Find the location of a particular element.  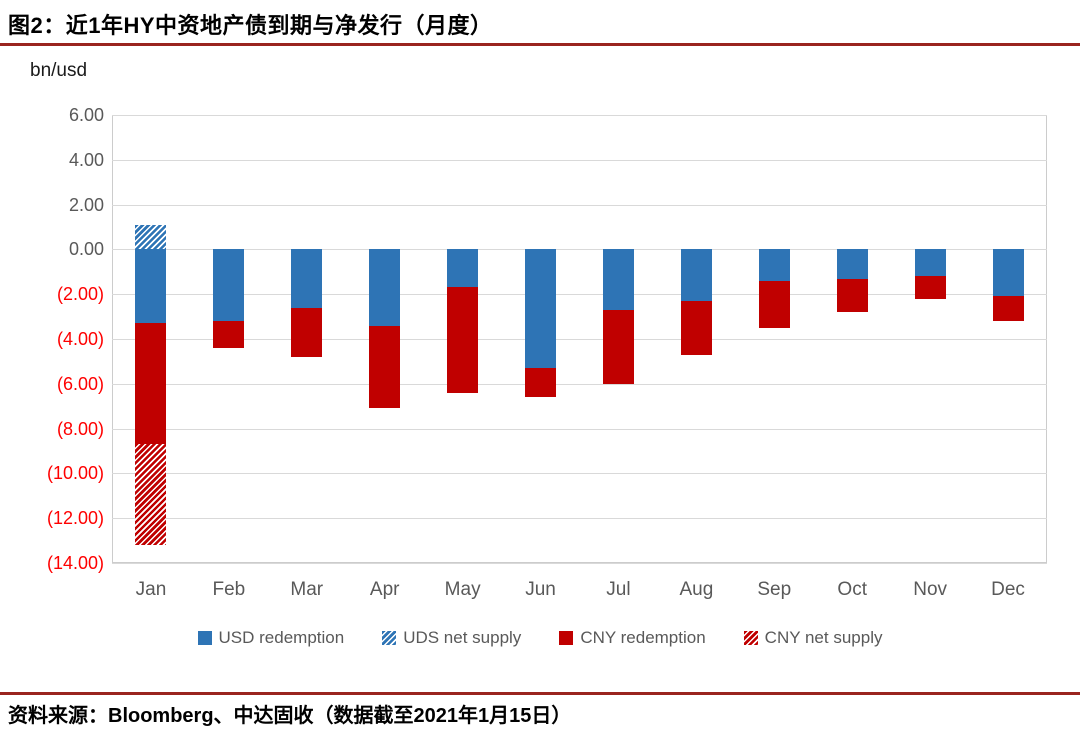

y-tick-label: (6.00) is located at coordinates (80, 383).